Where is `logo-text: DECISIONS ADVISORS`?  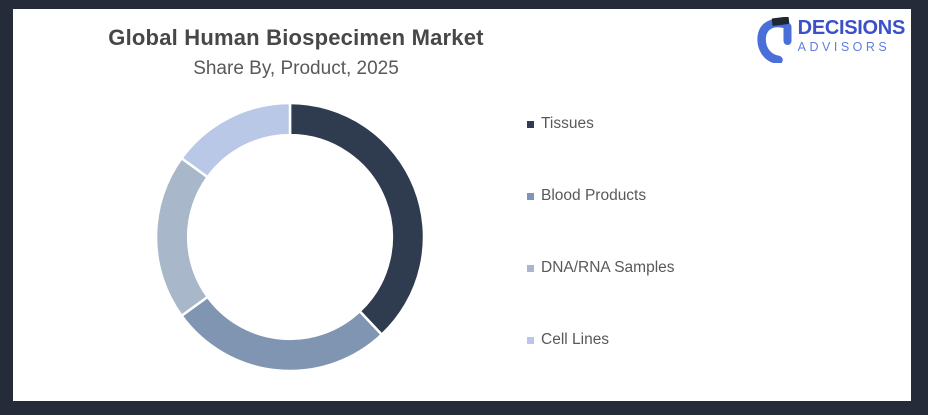
logo-text: DECISIONS ADVISORS is located at coordinates (851, 36).